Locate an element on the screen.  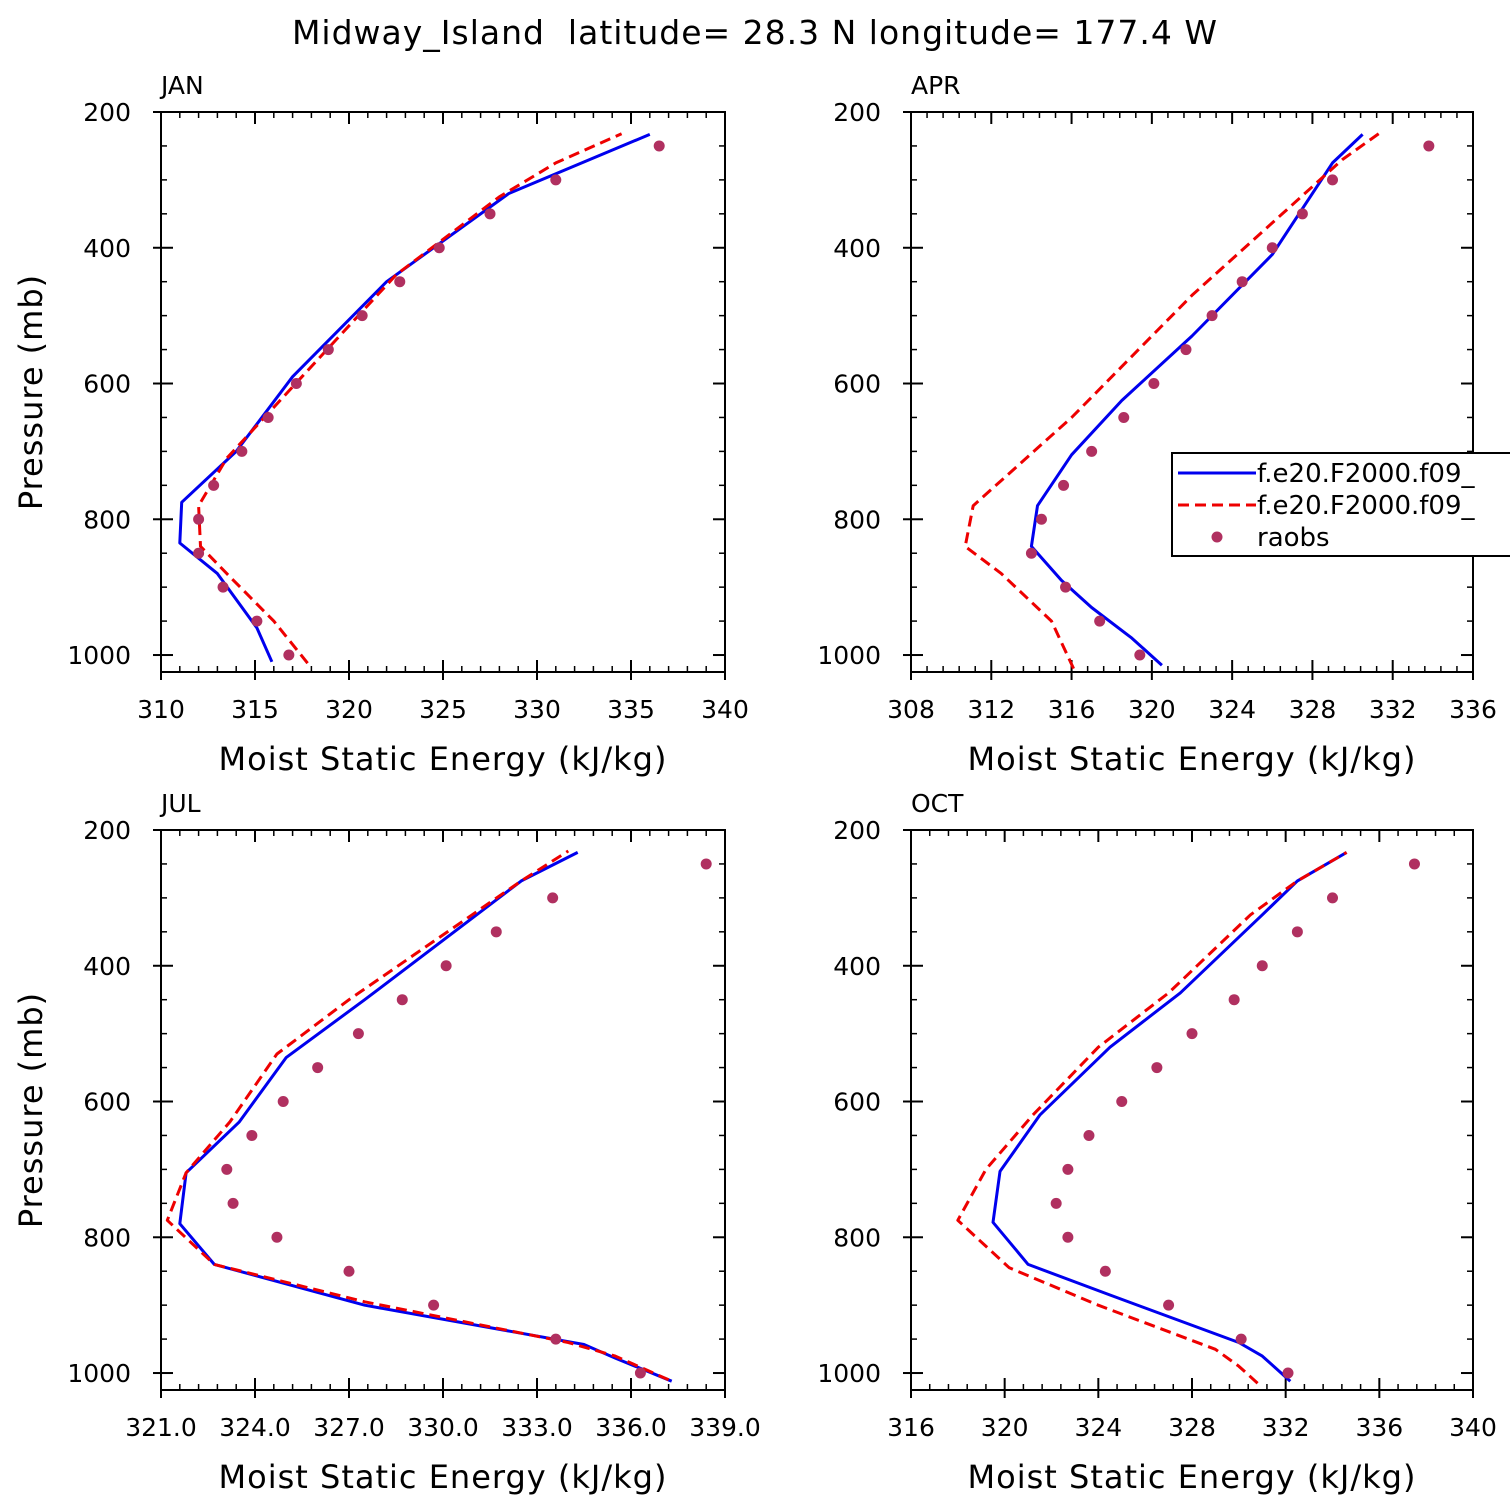
x-tick-label: 339.0 is located at coordinates (725, 1427).